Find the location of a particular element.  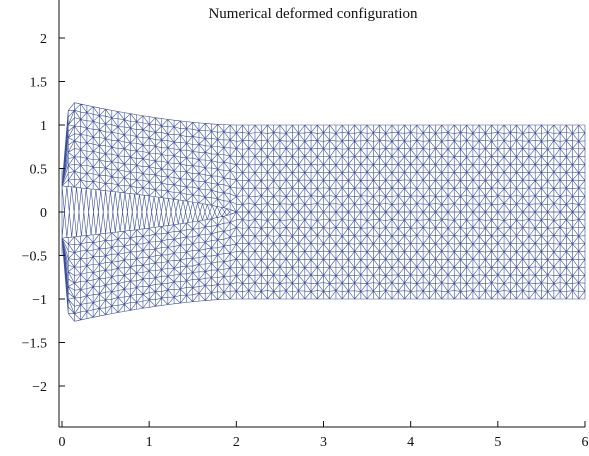

chart-title: Numerical deformed configuration is located at coordinates (313, 14).